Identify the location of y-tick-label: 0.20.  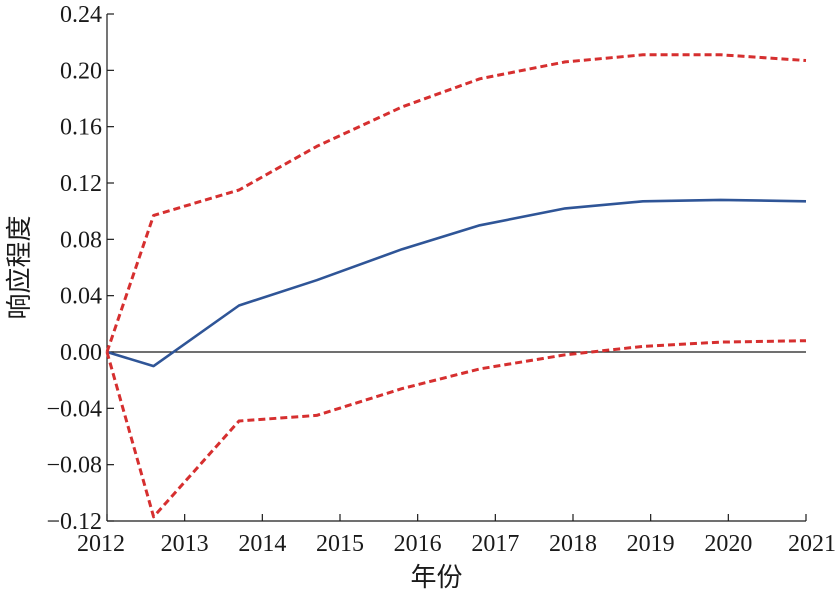
(81, 71).